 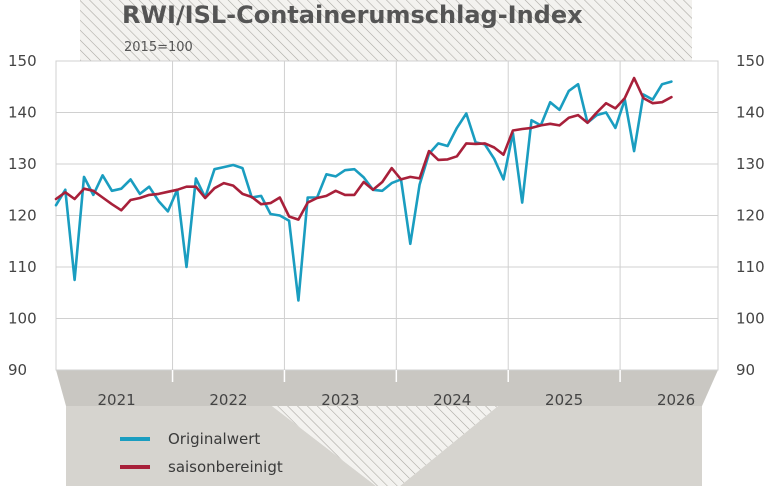 What do you see at coordinates (228, 400) in the screenshot?
I see `year-label: 2022` at bounding box center [228, 400].